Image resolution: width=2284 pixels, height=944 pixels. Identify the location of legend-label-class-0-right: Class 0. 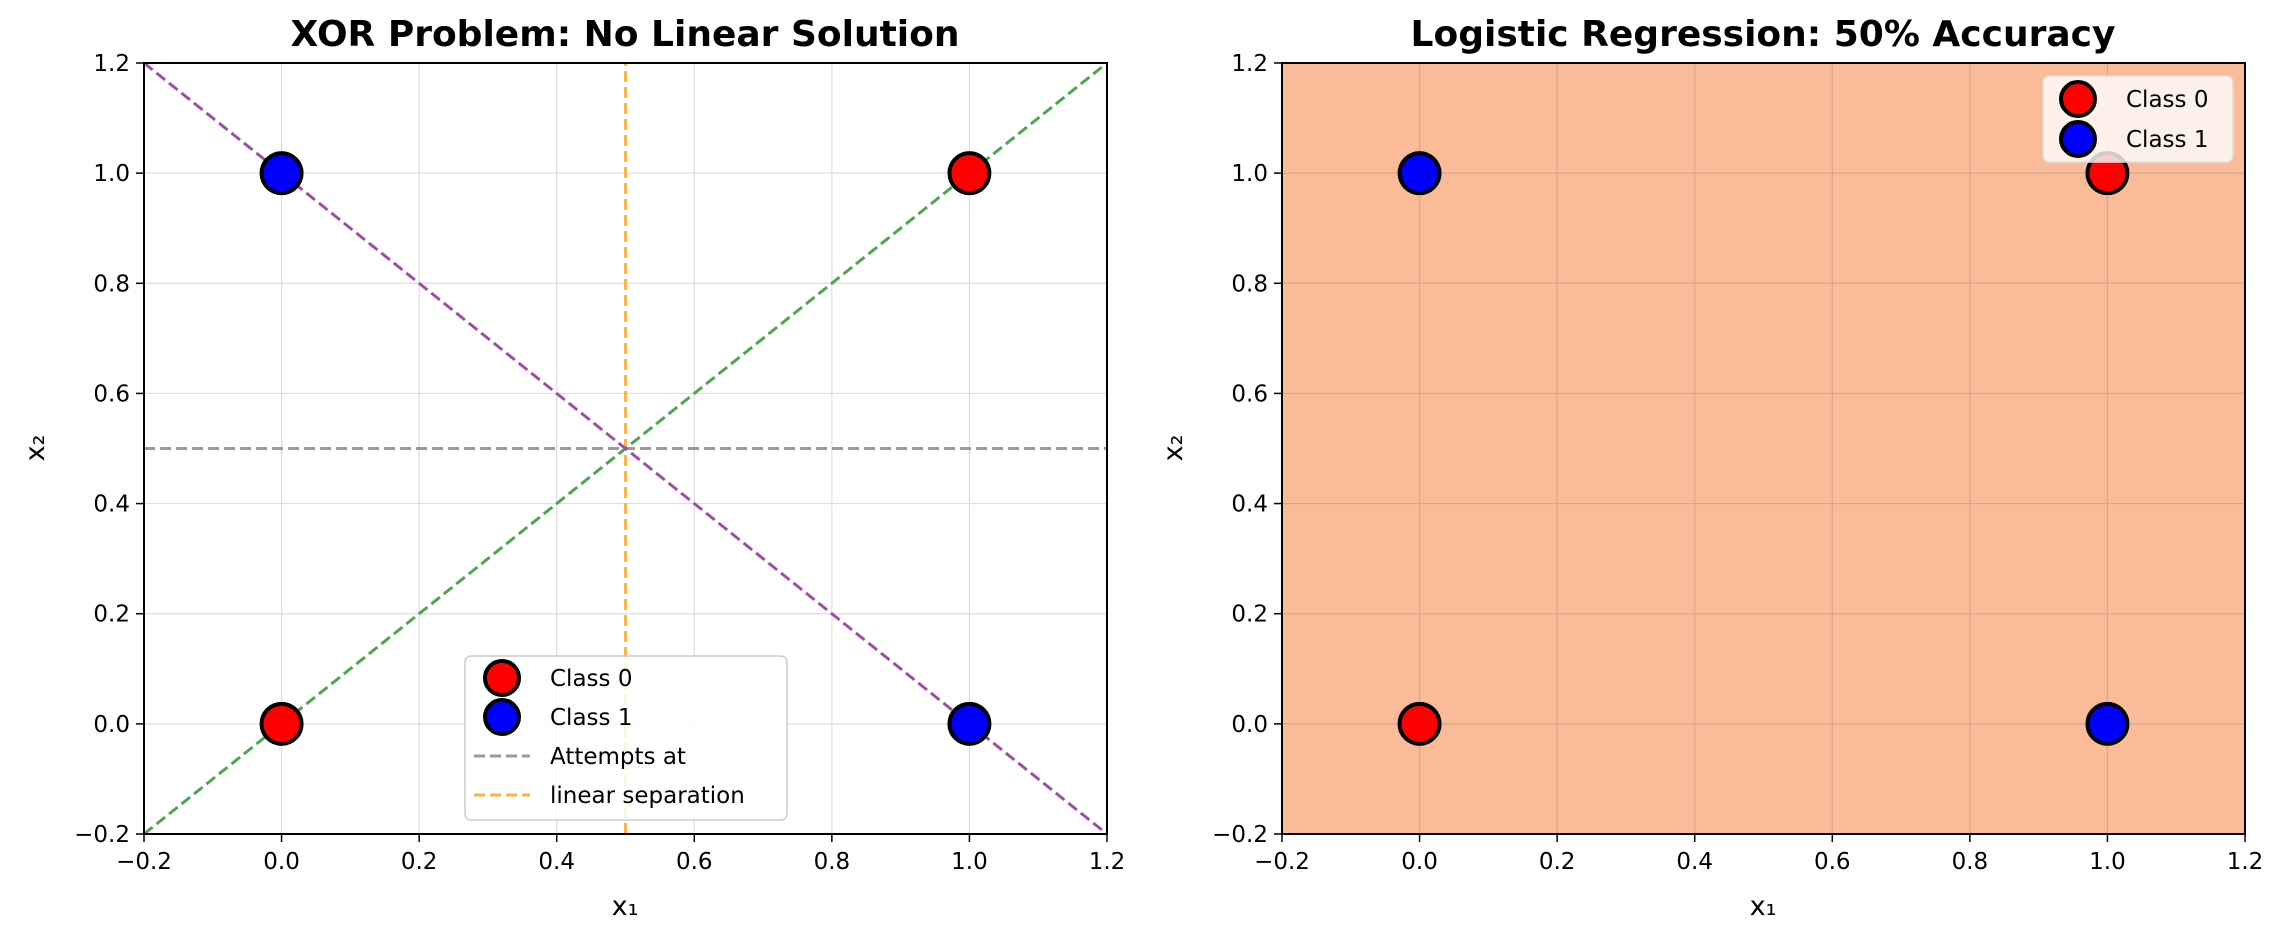
(2167, 100).